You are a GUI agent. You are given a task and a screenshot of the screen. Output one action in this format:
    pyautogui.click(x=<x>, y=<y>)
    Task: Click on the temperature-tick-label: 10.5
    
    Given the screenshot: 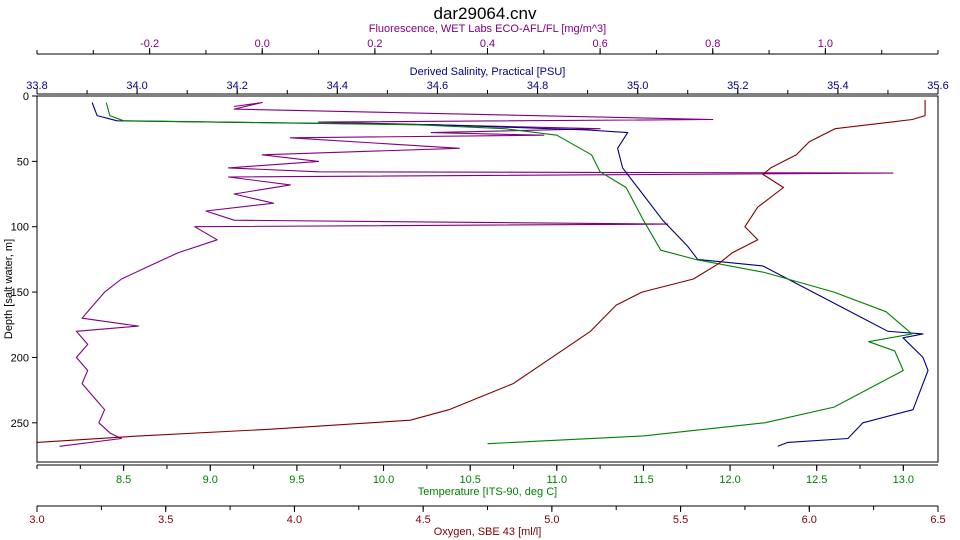 What is the action you would take?
    pyautogui.click(x=469, y=480)
    